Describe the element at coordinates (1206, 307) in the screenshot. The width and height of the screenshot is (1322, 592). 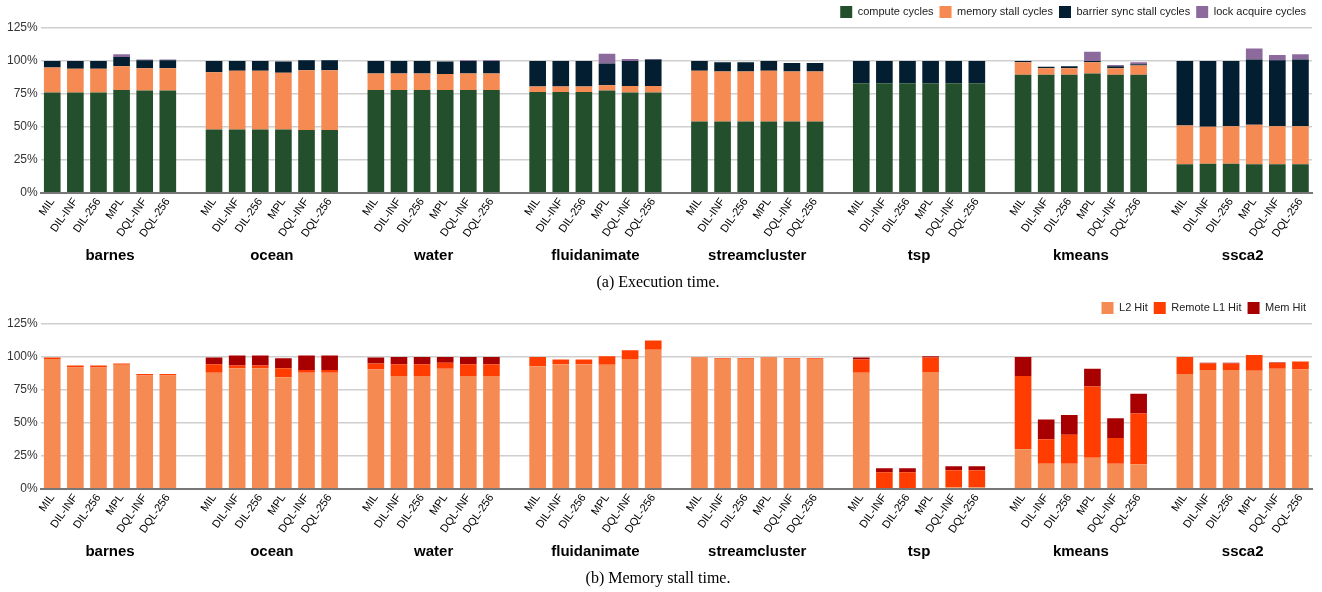
I see `legend-label: Remote L1 Hit` at that location.